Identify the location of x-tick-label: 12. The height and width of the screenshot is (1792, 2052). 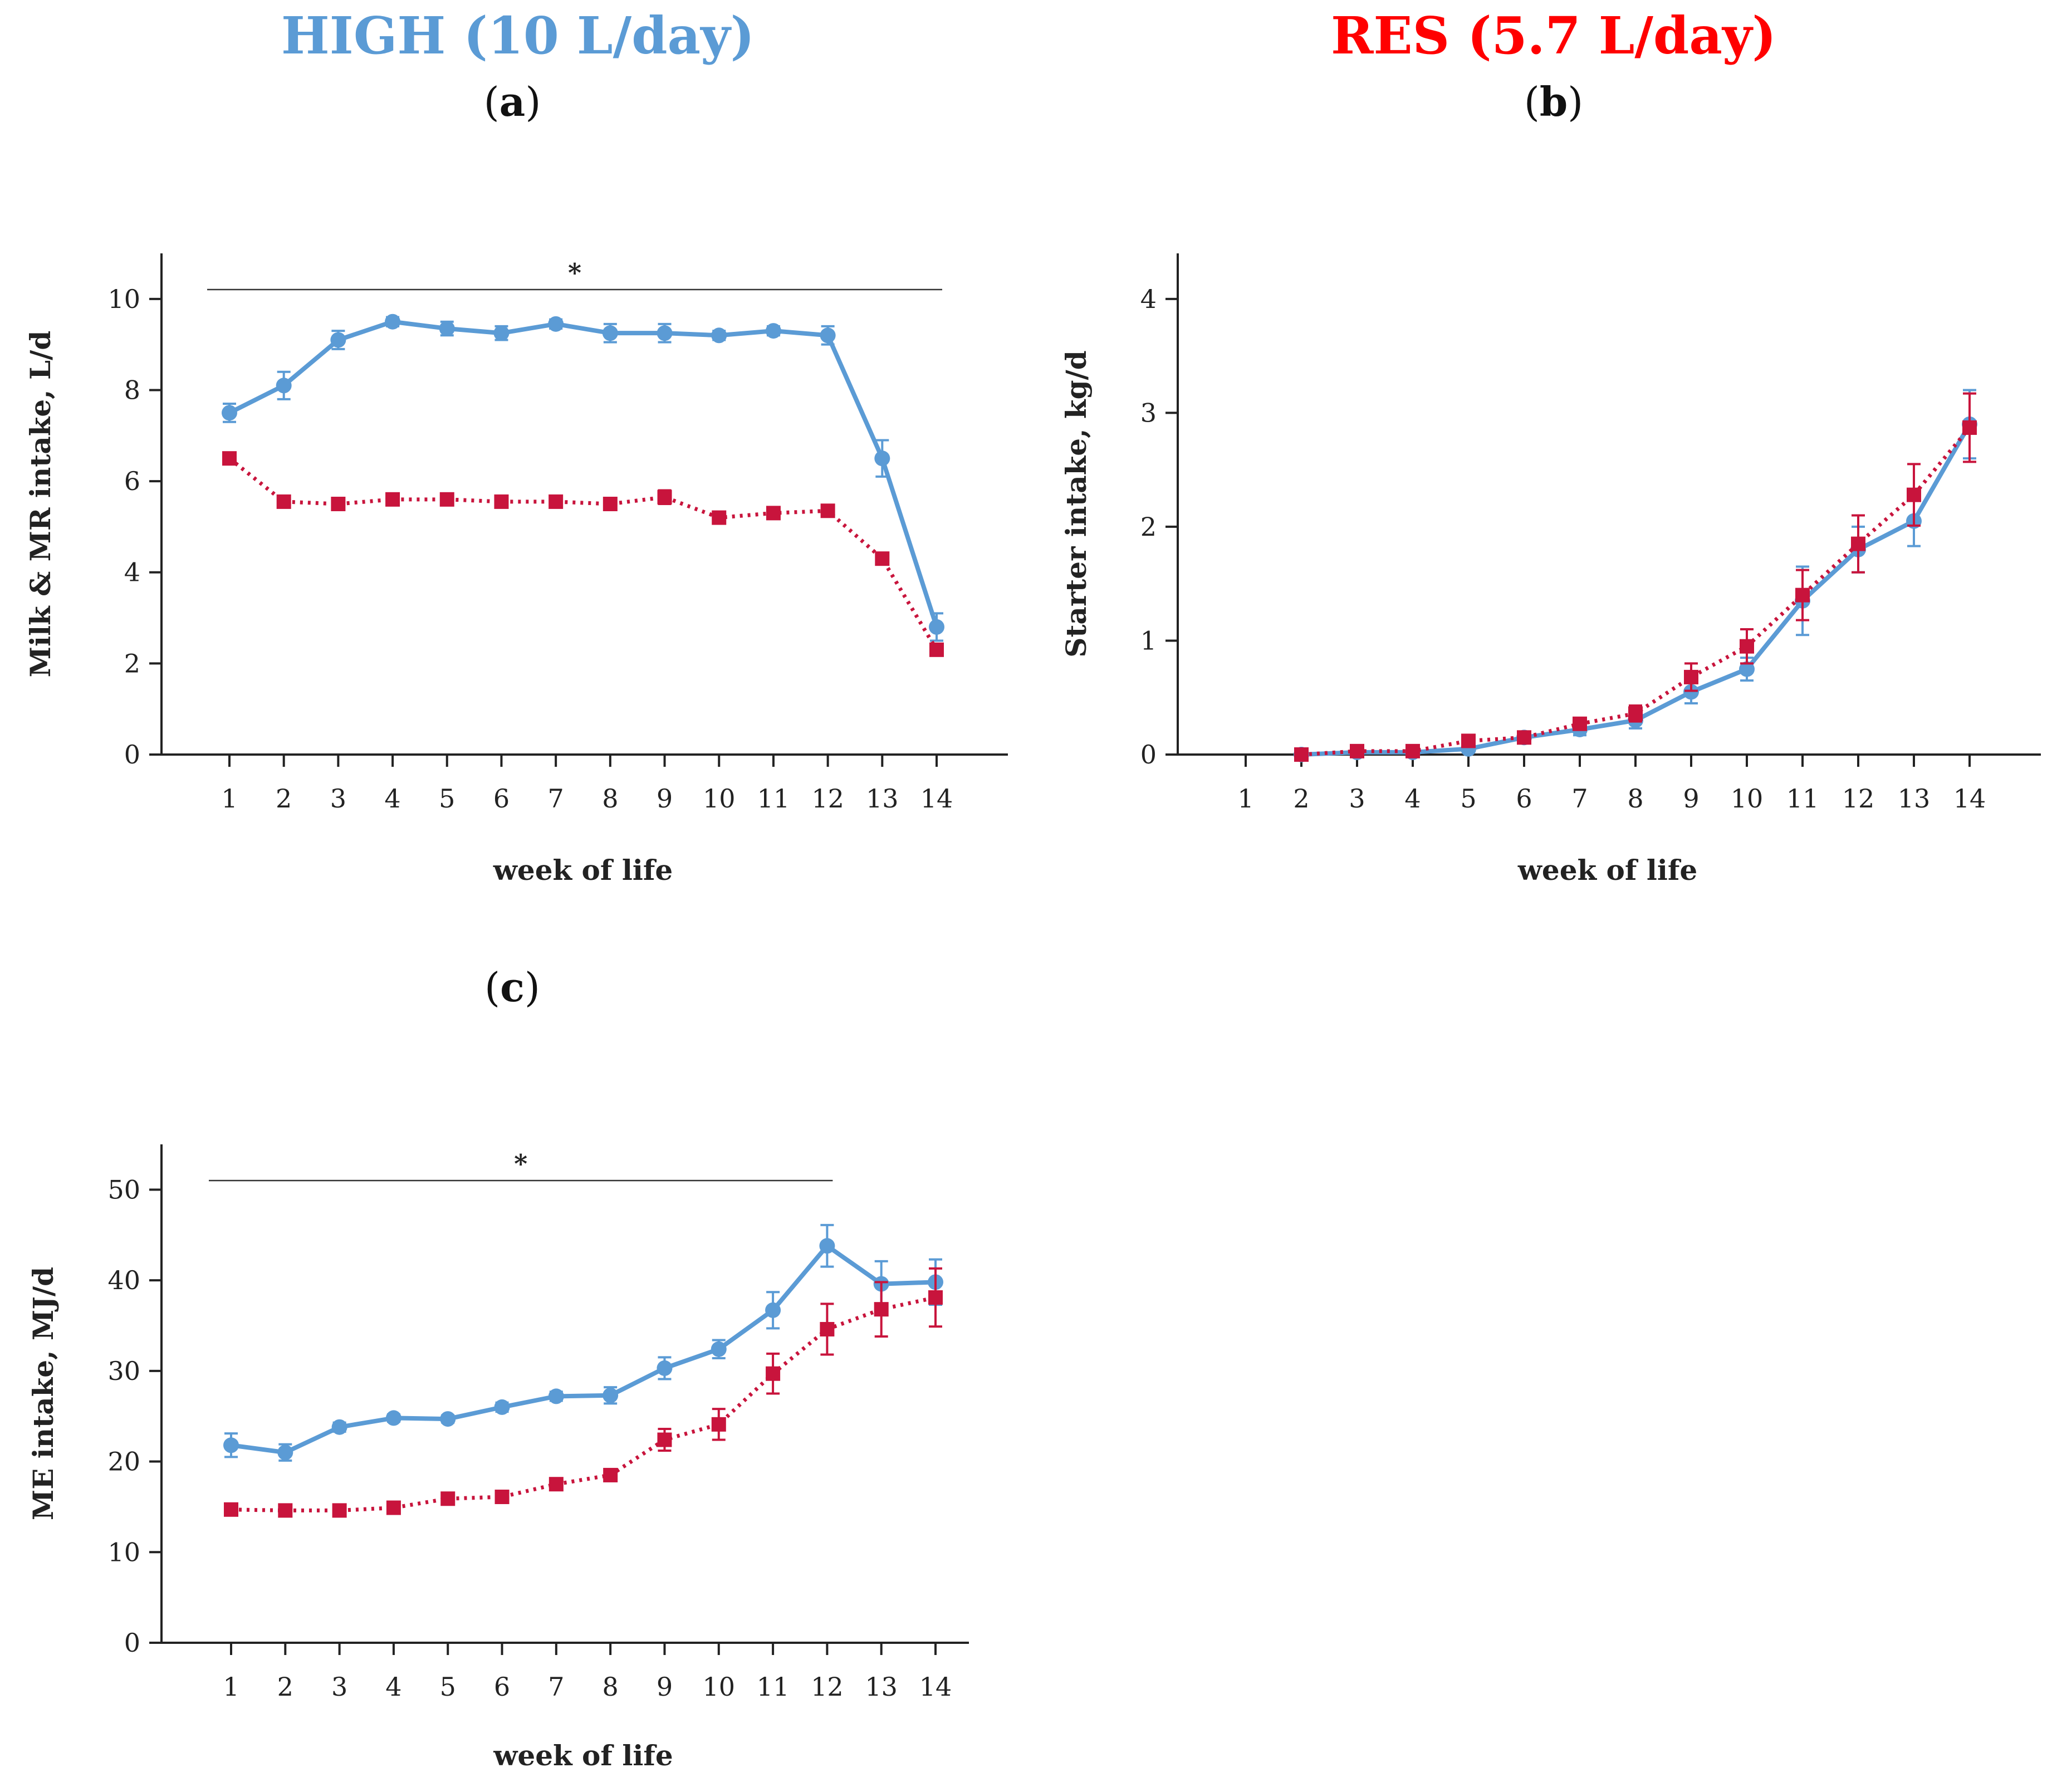
(827, 1687).